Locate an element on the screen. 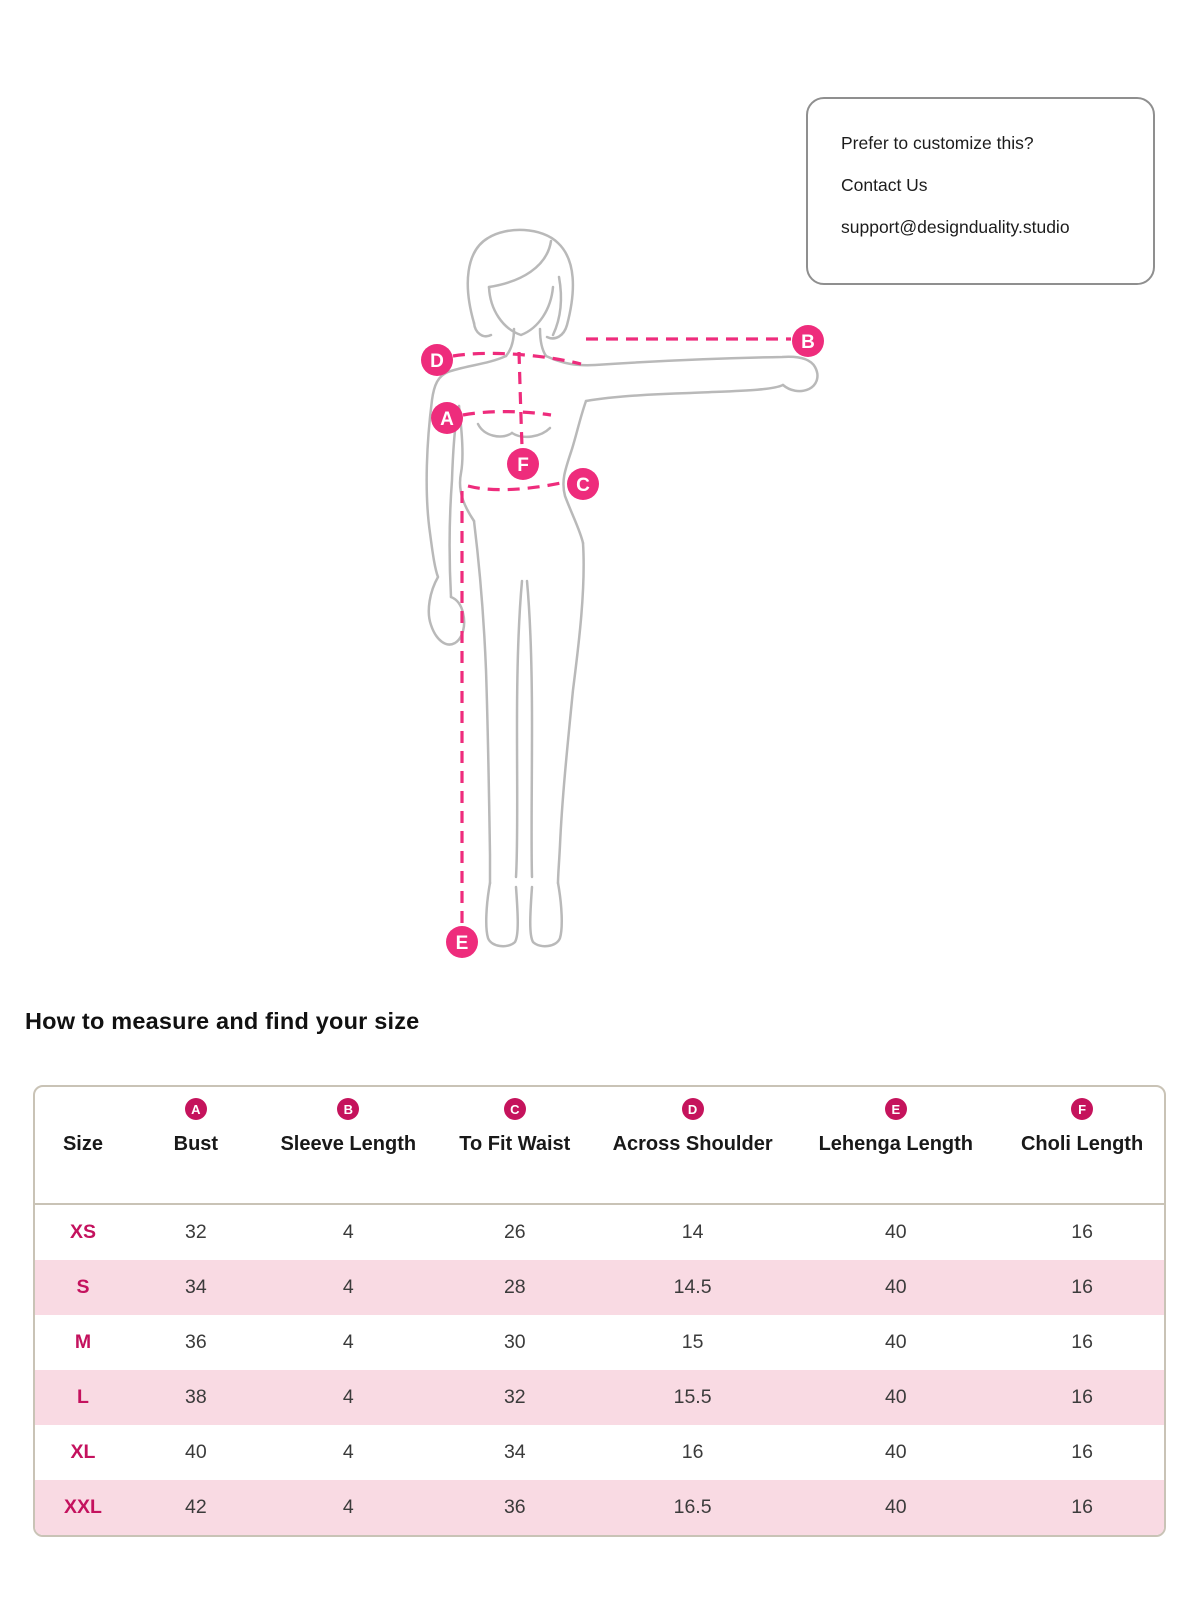 This screenshot has height=1600, width=1200. column-marker-c-icon: C is located at coordinates (514, 1109).